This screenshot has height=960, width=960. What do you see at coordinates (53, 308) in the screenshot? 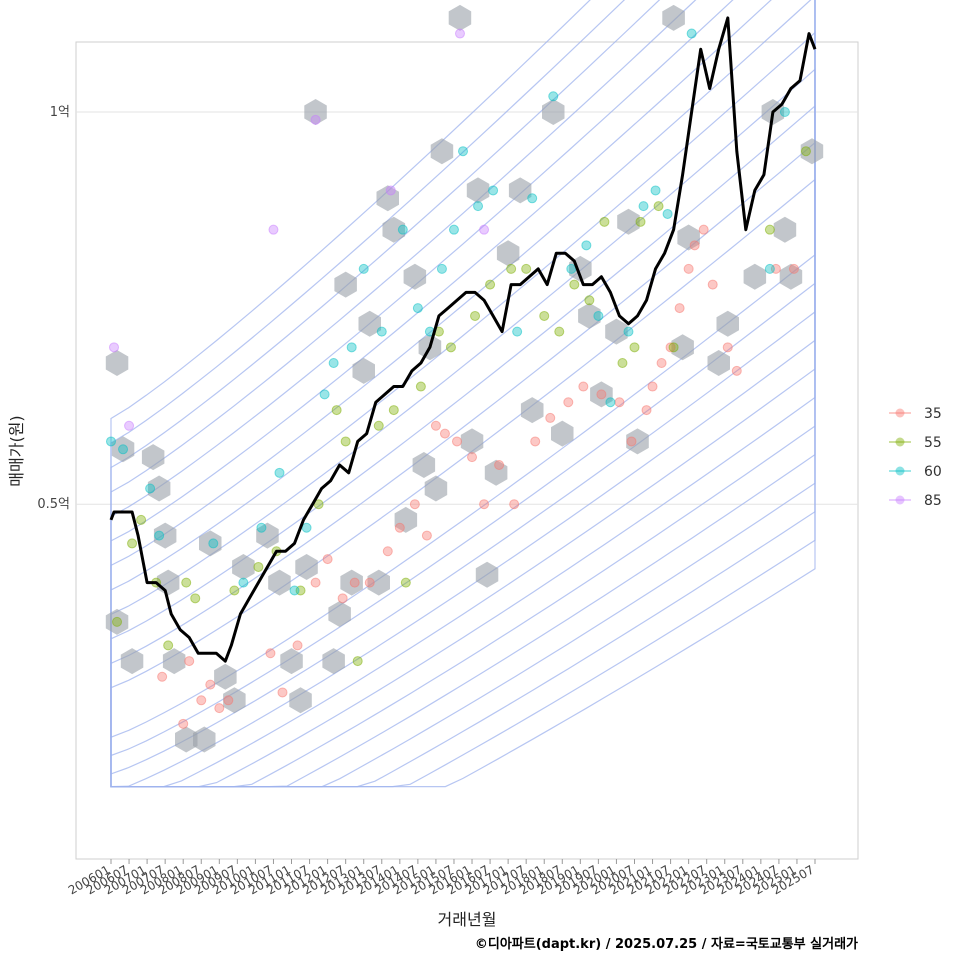
I see `y-axis-ticks: 0.5억1억1.5억2억` at bounding box center [53, 308].